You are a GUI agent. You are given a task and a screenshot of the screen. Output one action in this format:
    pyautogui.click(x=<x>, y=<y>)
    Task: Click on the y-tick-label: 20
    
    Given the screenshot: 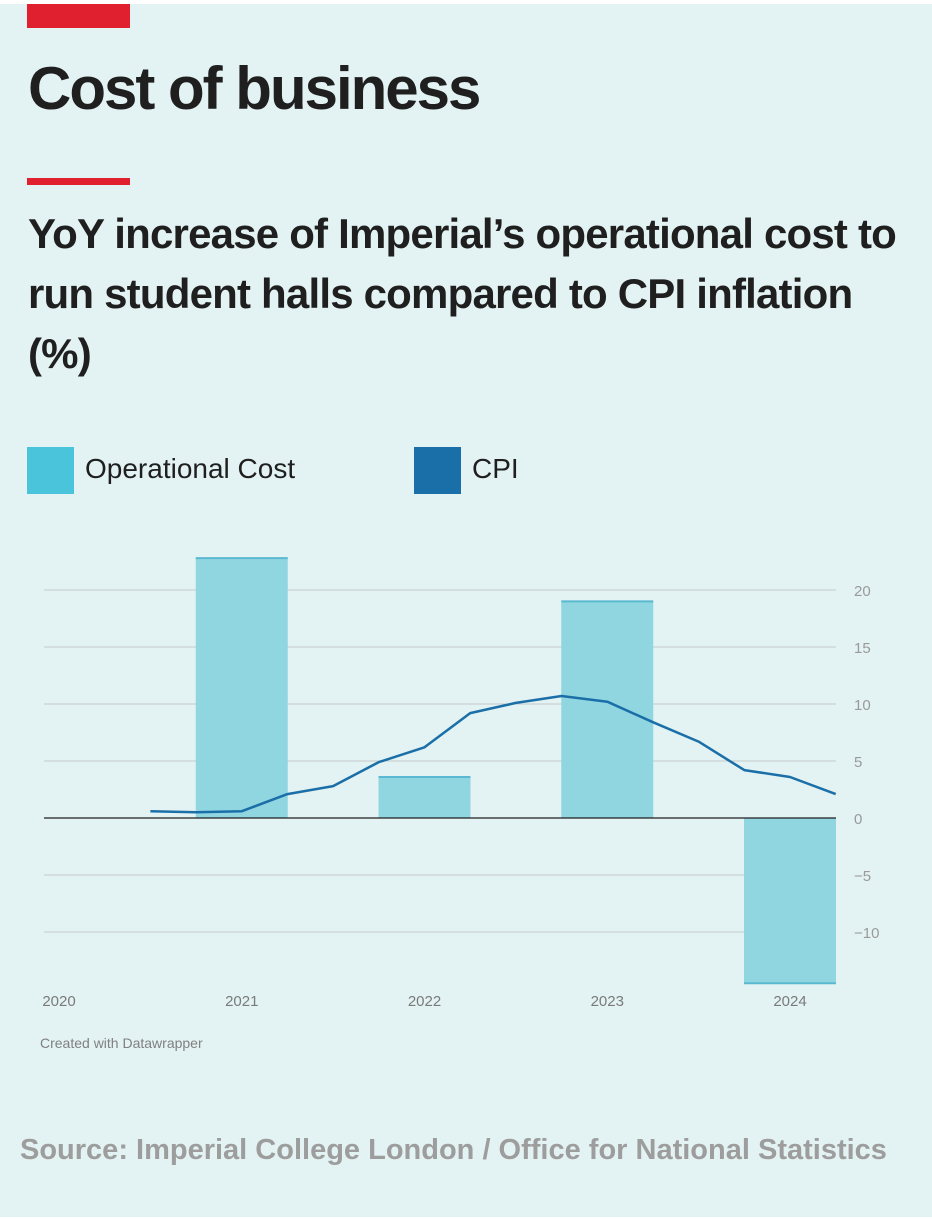 What is the action you would take?
    pyautogui.click(x=862, y=591)
    